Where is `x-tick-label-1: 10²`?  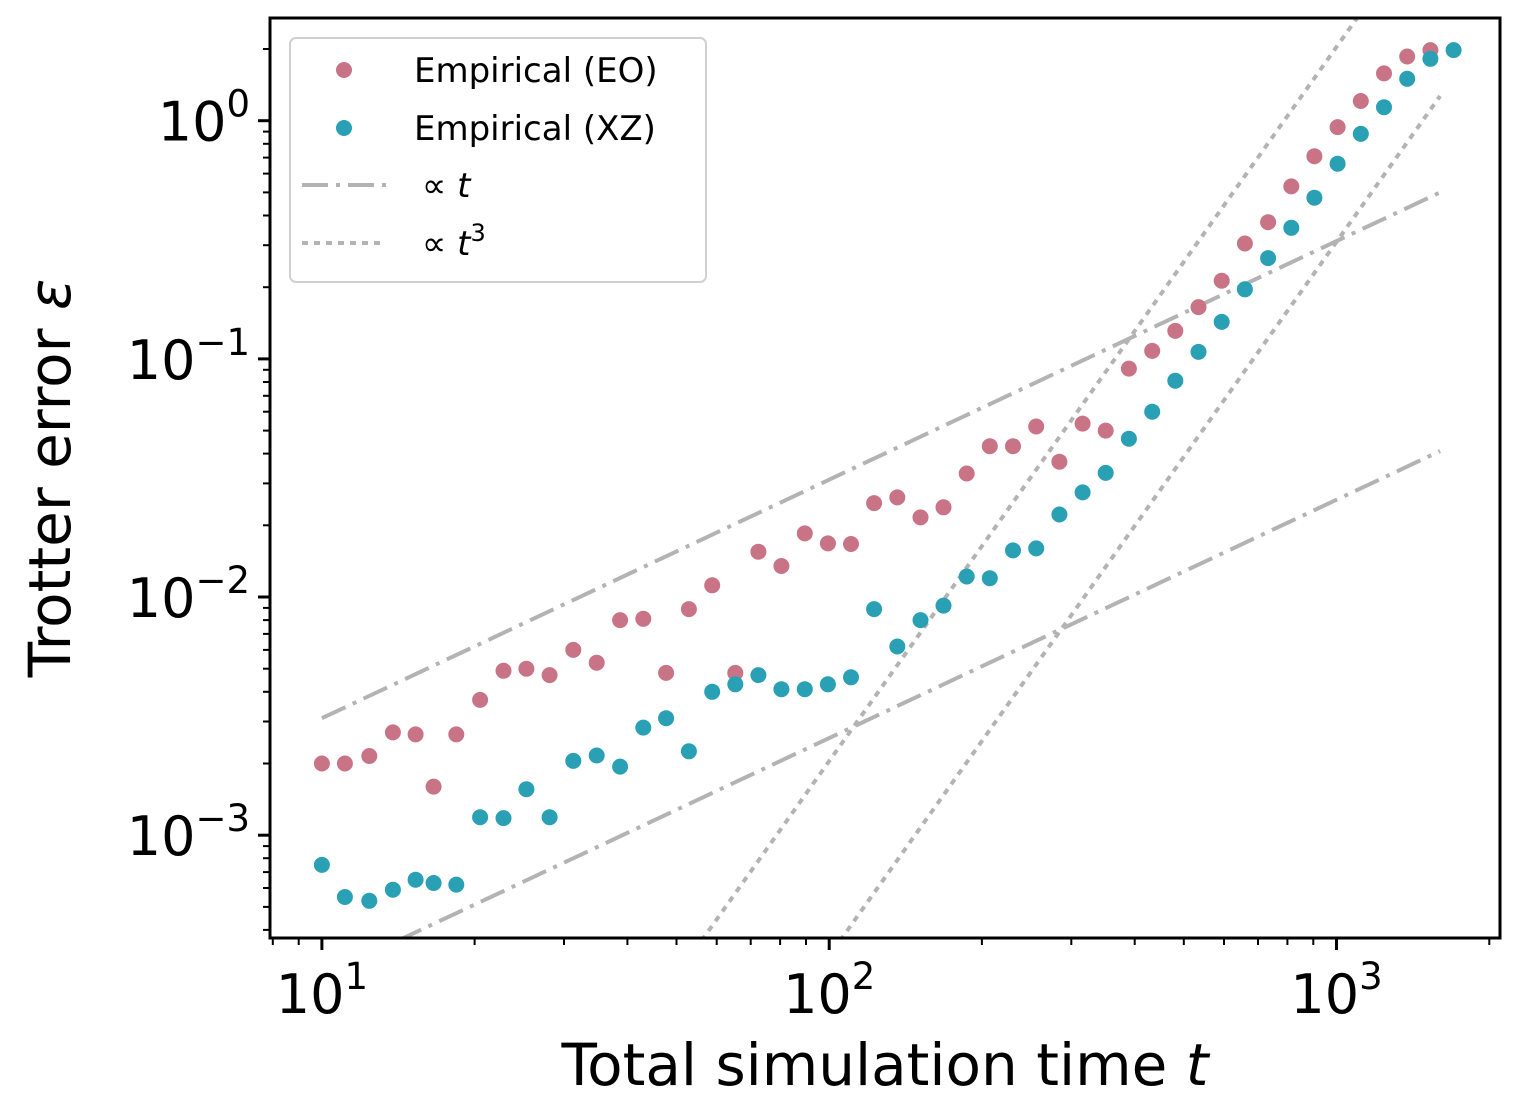 x-tick-label-1: 10² is located at coordinates (829, 990).